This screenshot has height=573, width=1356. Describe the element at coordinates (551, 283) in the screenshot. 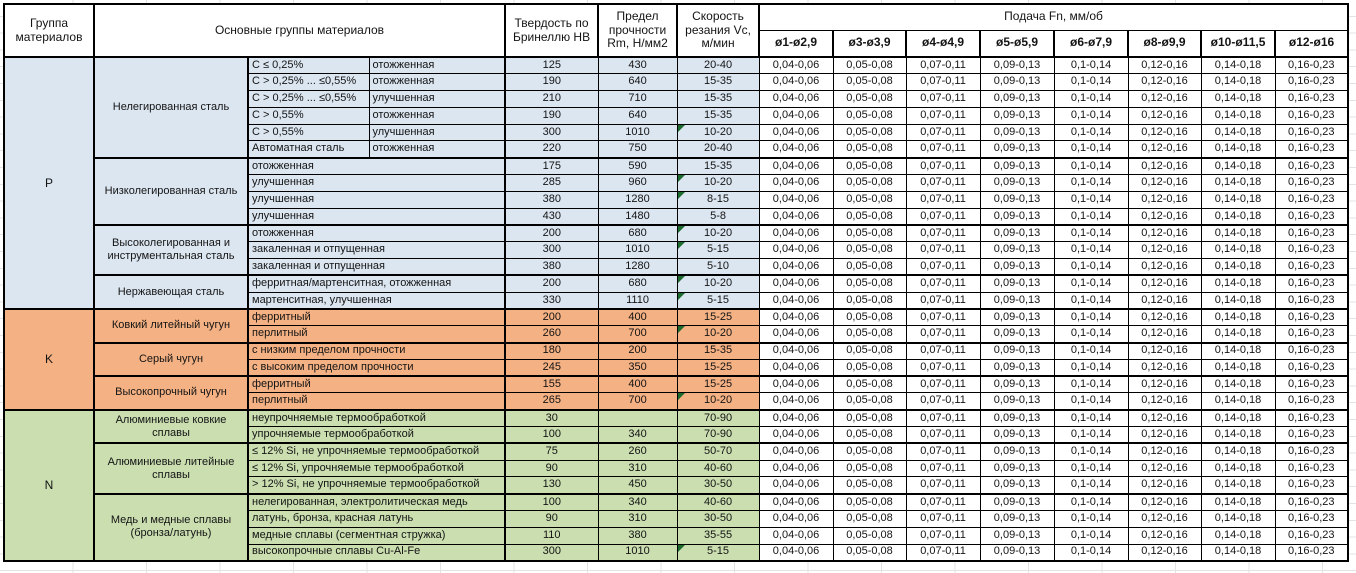

I see `hardness-cell: 200` at that location.